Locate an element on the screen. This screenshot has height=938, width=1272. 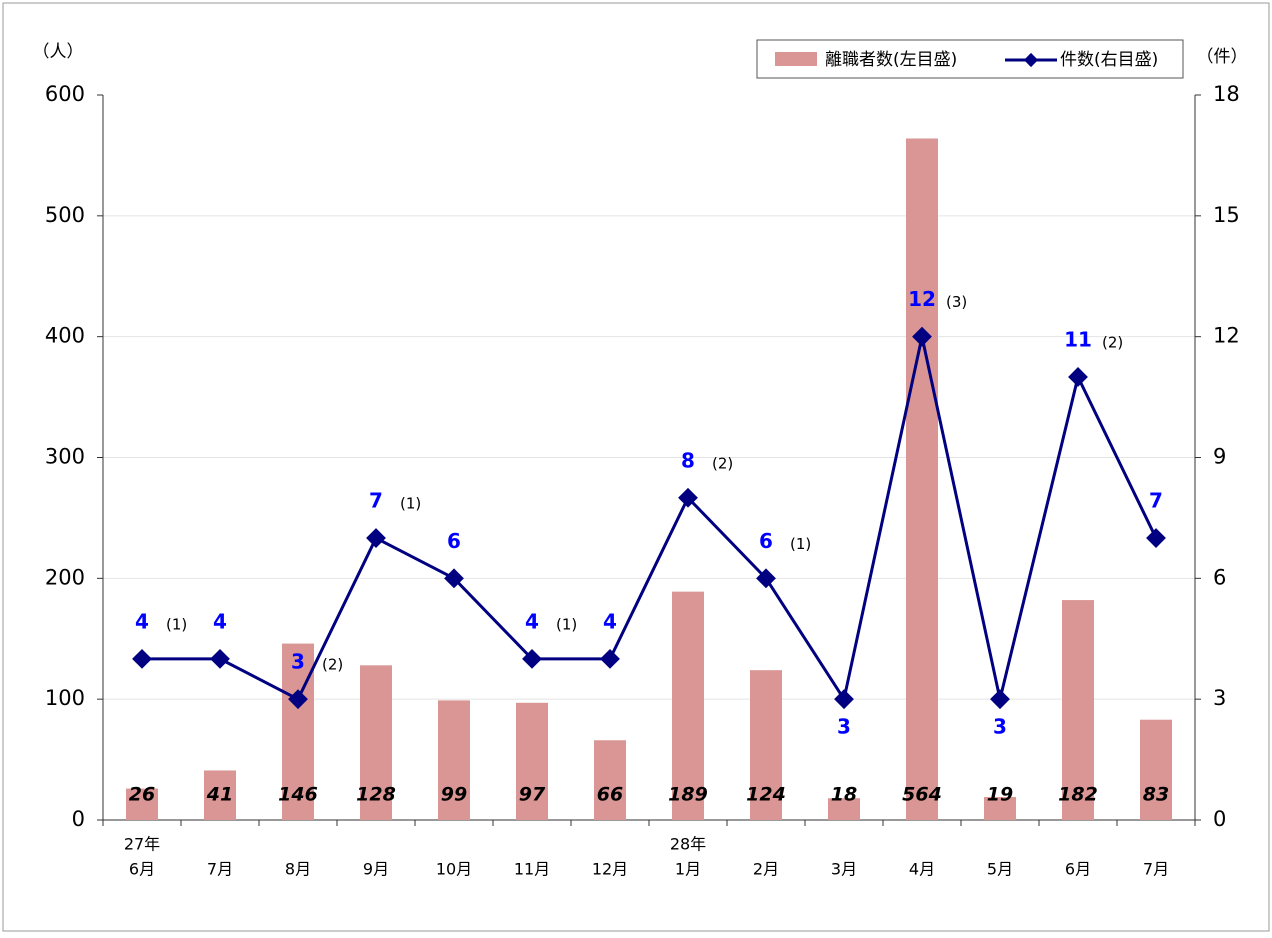
x-tick-label: 2月 is located at coordinates (766, 869).